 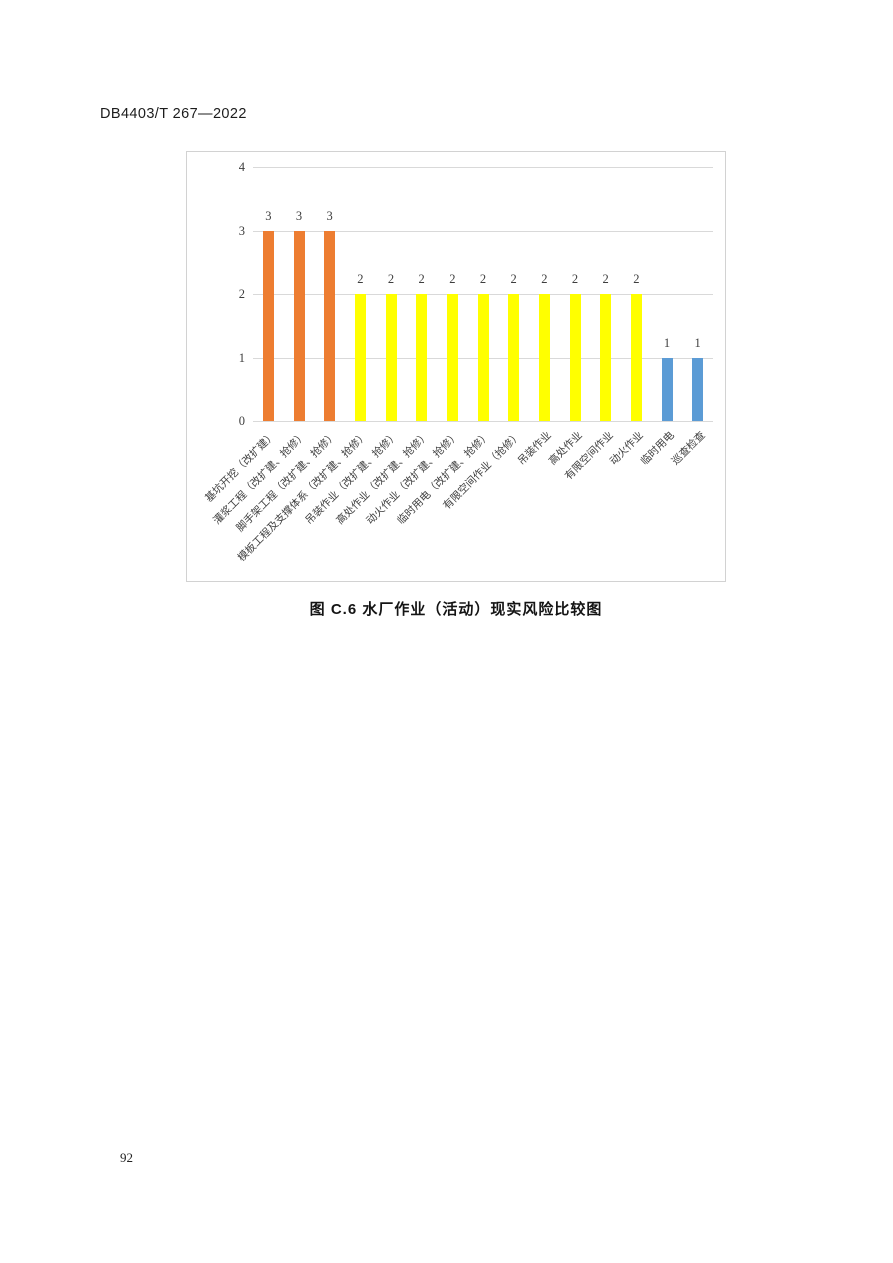 I want to click on data-label-5: 2, so click(x=421, y=279).